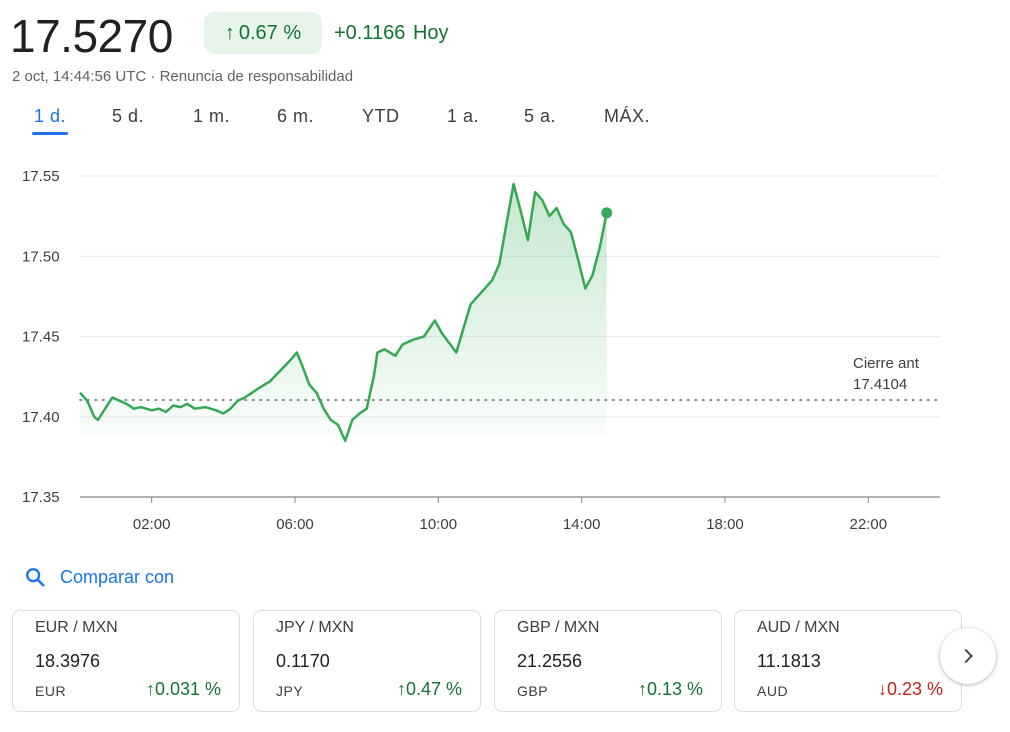  Describe the element at coordinates (256, 76) in the screenshot. I see `disclaimer-link: Renuncia de responsabilidad` at that location.